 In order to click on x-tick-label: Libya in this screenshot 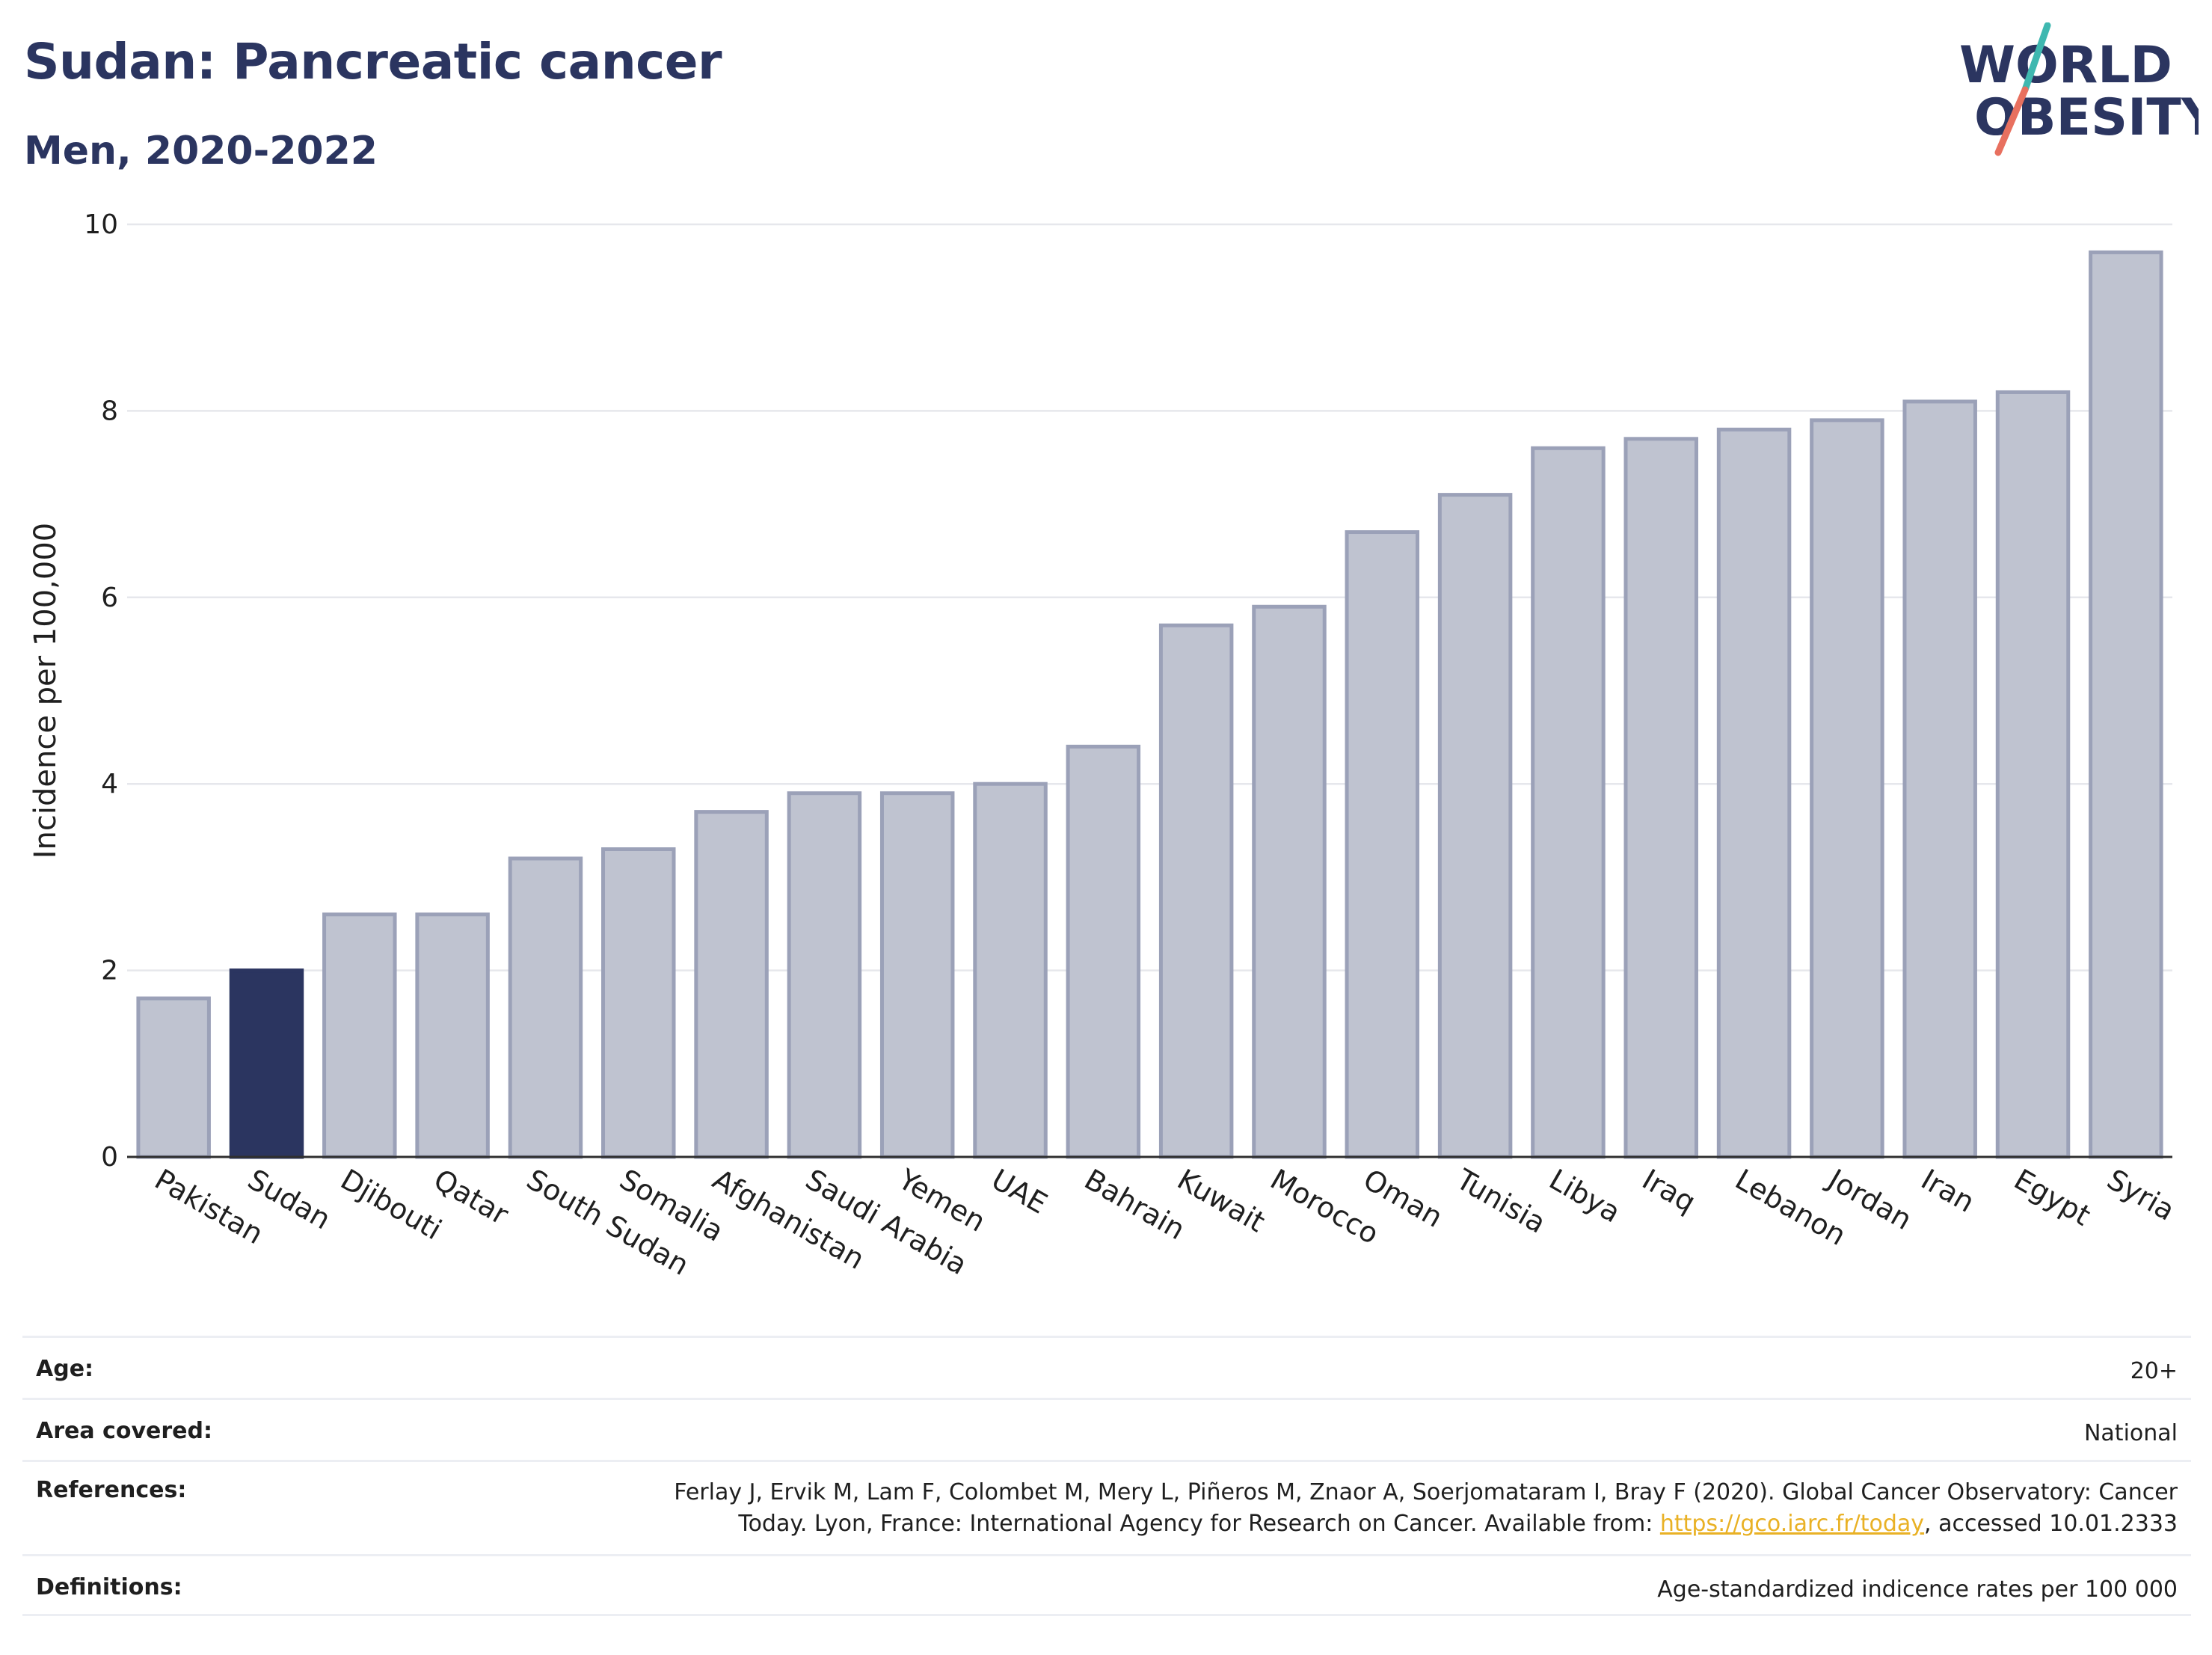, I will do `click(1584, 1196)`.